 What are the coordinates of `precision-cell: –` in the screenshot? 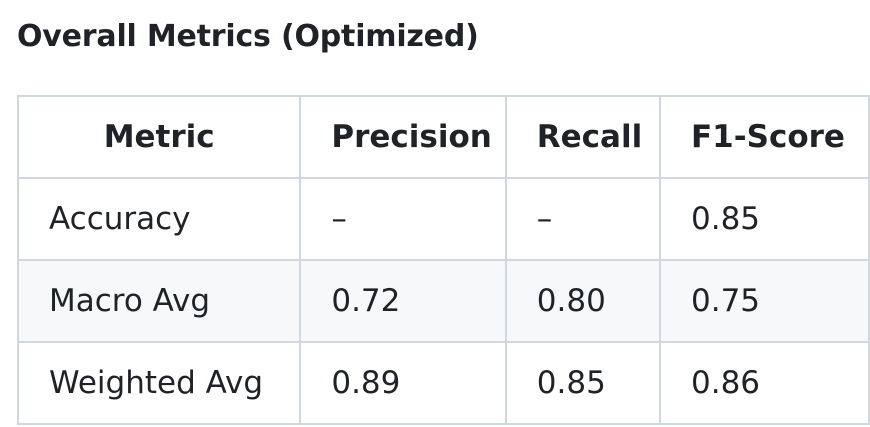 It's located at (403, 219).